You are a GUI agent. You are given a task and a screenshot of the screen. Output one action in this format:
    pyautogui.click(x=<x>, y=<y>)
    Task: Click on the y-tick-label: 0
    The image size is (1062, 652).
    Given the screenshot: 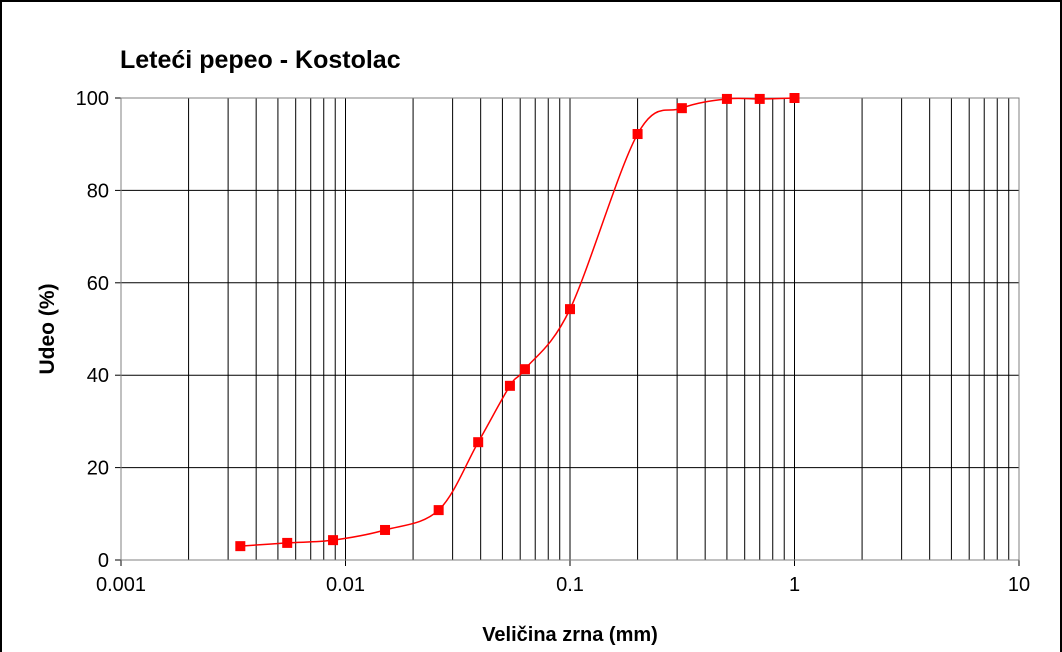 What is the action you would take?
    pyautogui.click(x=103, y=561)
    